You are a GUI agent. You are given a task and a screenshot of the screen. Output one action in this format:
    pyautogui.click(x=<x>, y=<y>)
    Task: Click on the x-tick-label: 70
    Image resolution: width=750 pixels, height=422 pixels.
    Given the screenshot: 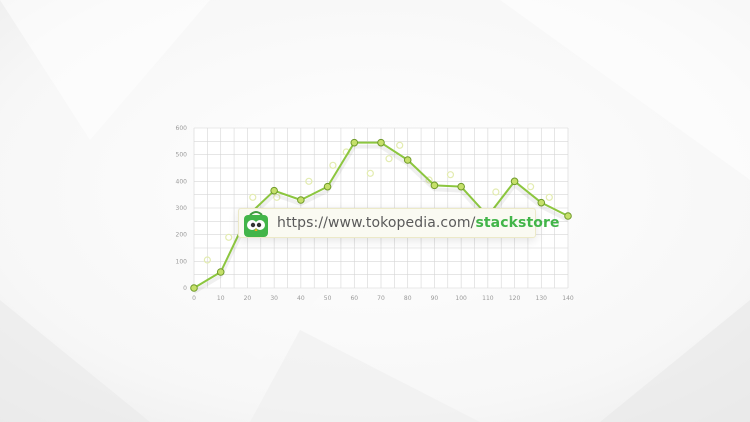 What is the action you would take?
    pyautogui.click(x=381, y=298)
    